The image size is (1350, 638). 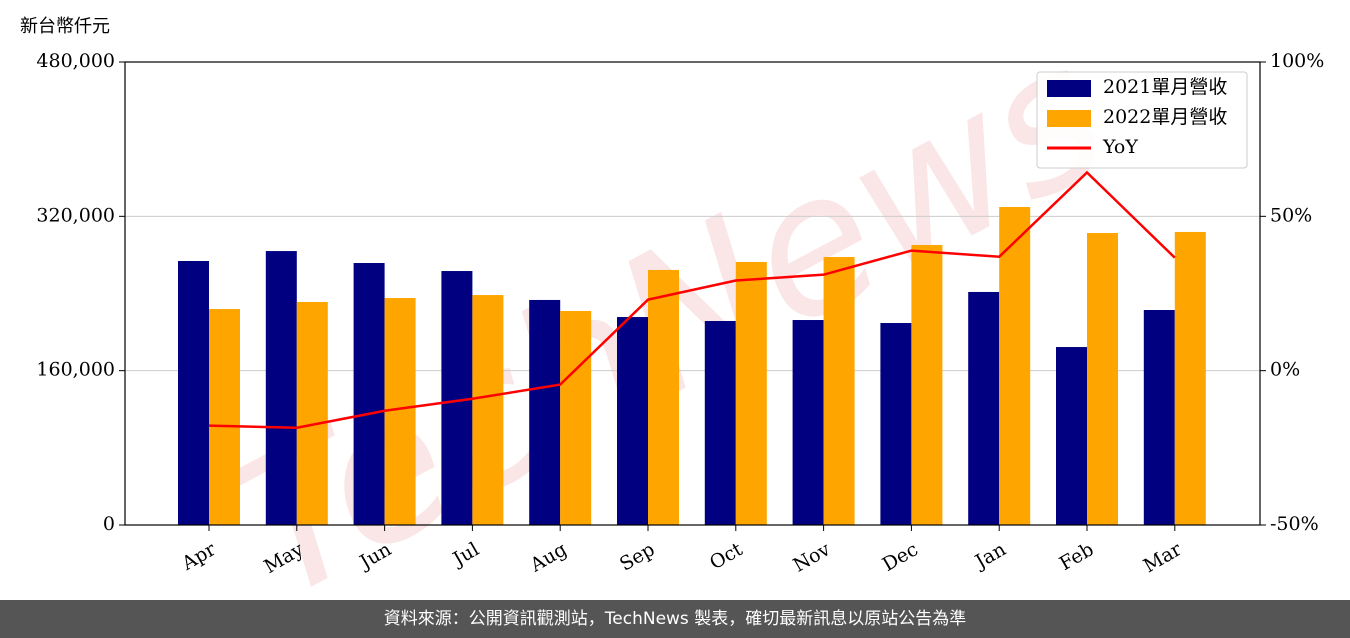 What do you see at coordinates (675, 619) in the screenshot?
I see `footer: 資料來源：公開資訊觀測站，TechNews 製表，確切最新訊息以原站公告為準` at bounding box center [675, 619].